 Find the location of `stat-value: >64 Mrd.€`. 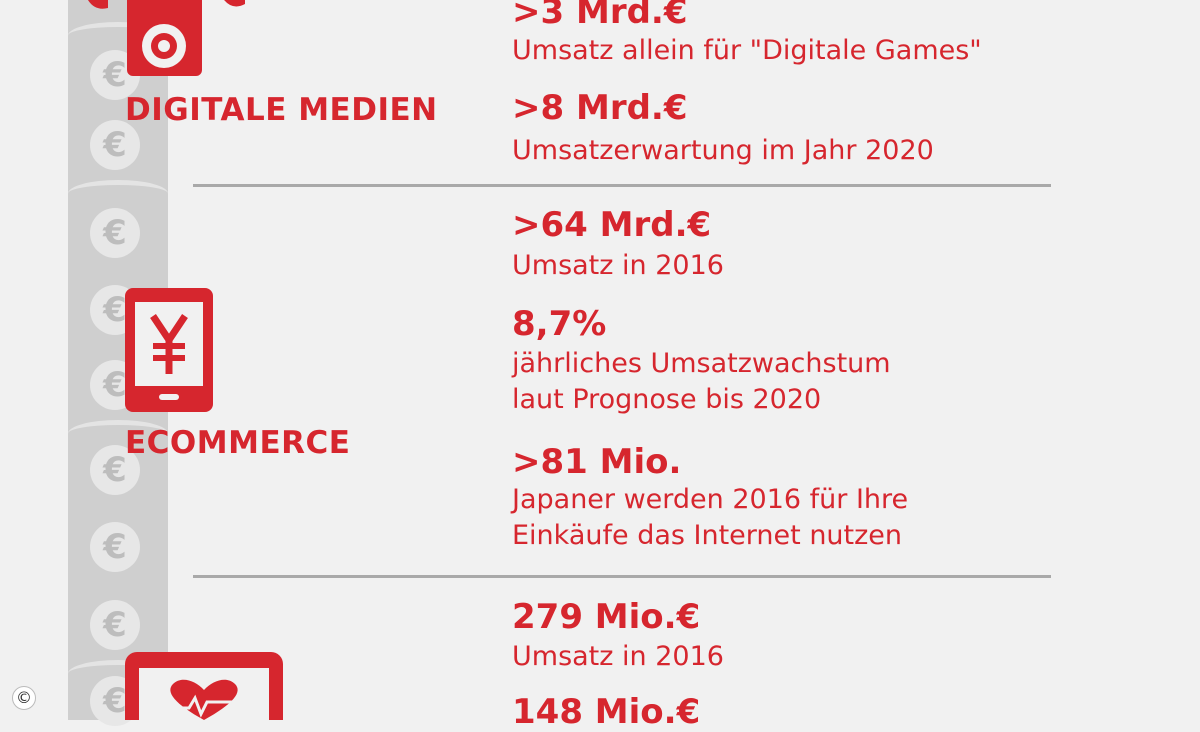

stat-value: >64 Mrd.€ is located at coordinates (612, 225).